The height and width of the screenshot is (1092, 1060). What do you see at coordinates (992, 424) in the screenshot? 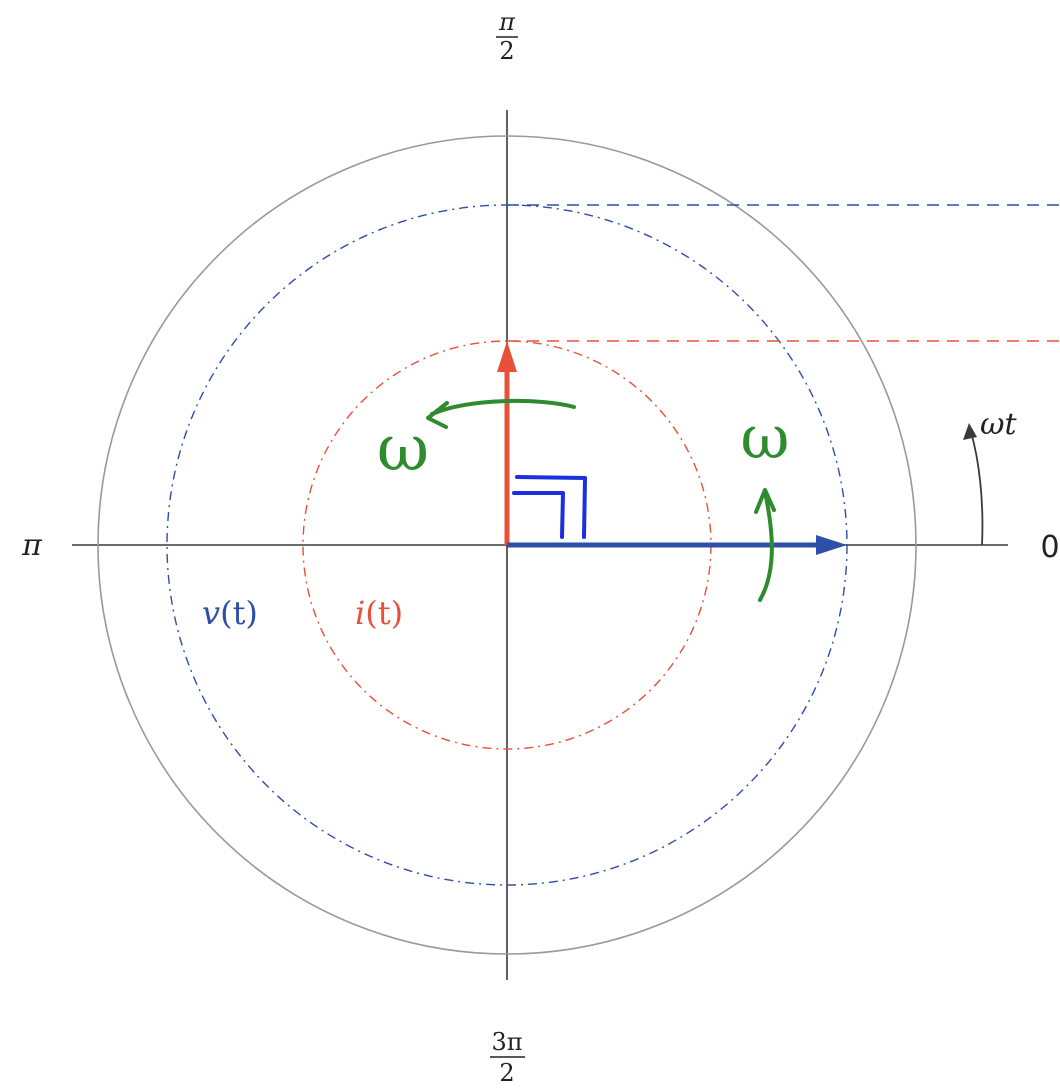
I see `rotation-label-omega: ω` at bounding box center [992, 424].